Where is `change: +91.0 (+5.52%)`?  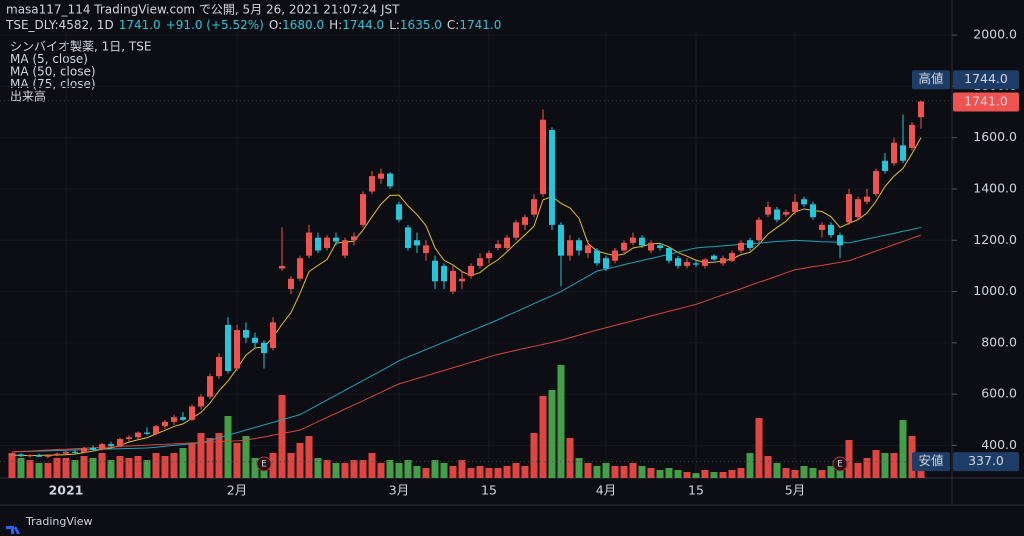
change: +91.0 (+5.52%) is located at coordinates (215, 25).